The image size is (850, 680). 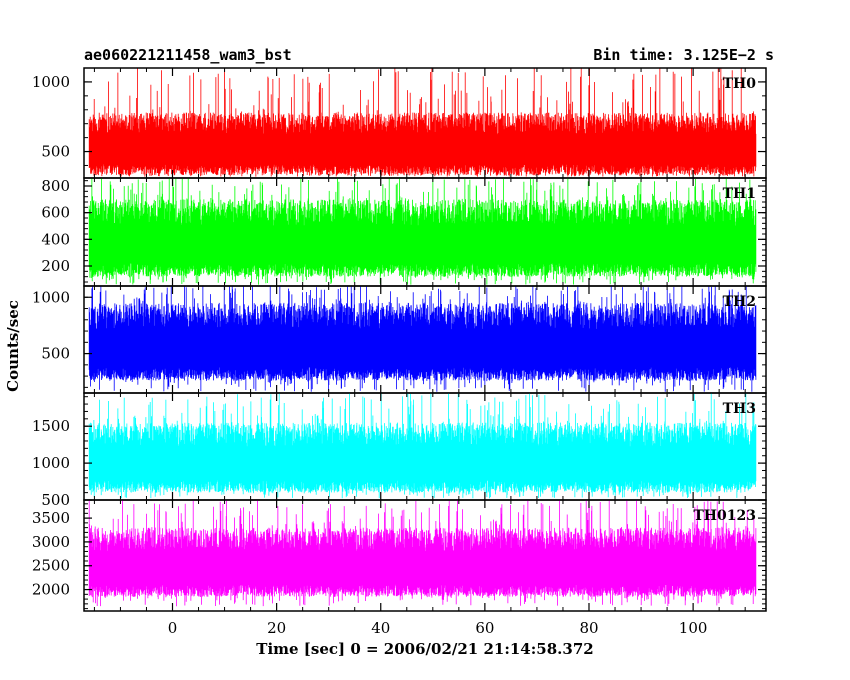 I want to click on panel-th1: 200 400 600 800 TH1, so click(x=404, y=232).